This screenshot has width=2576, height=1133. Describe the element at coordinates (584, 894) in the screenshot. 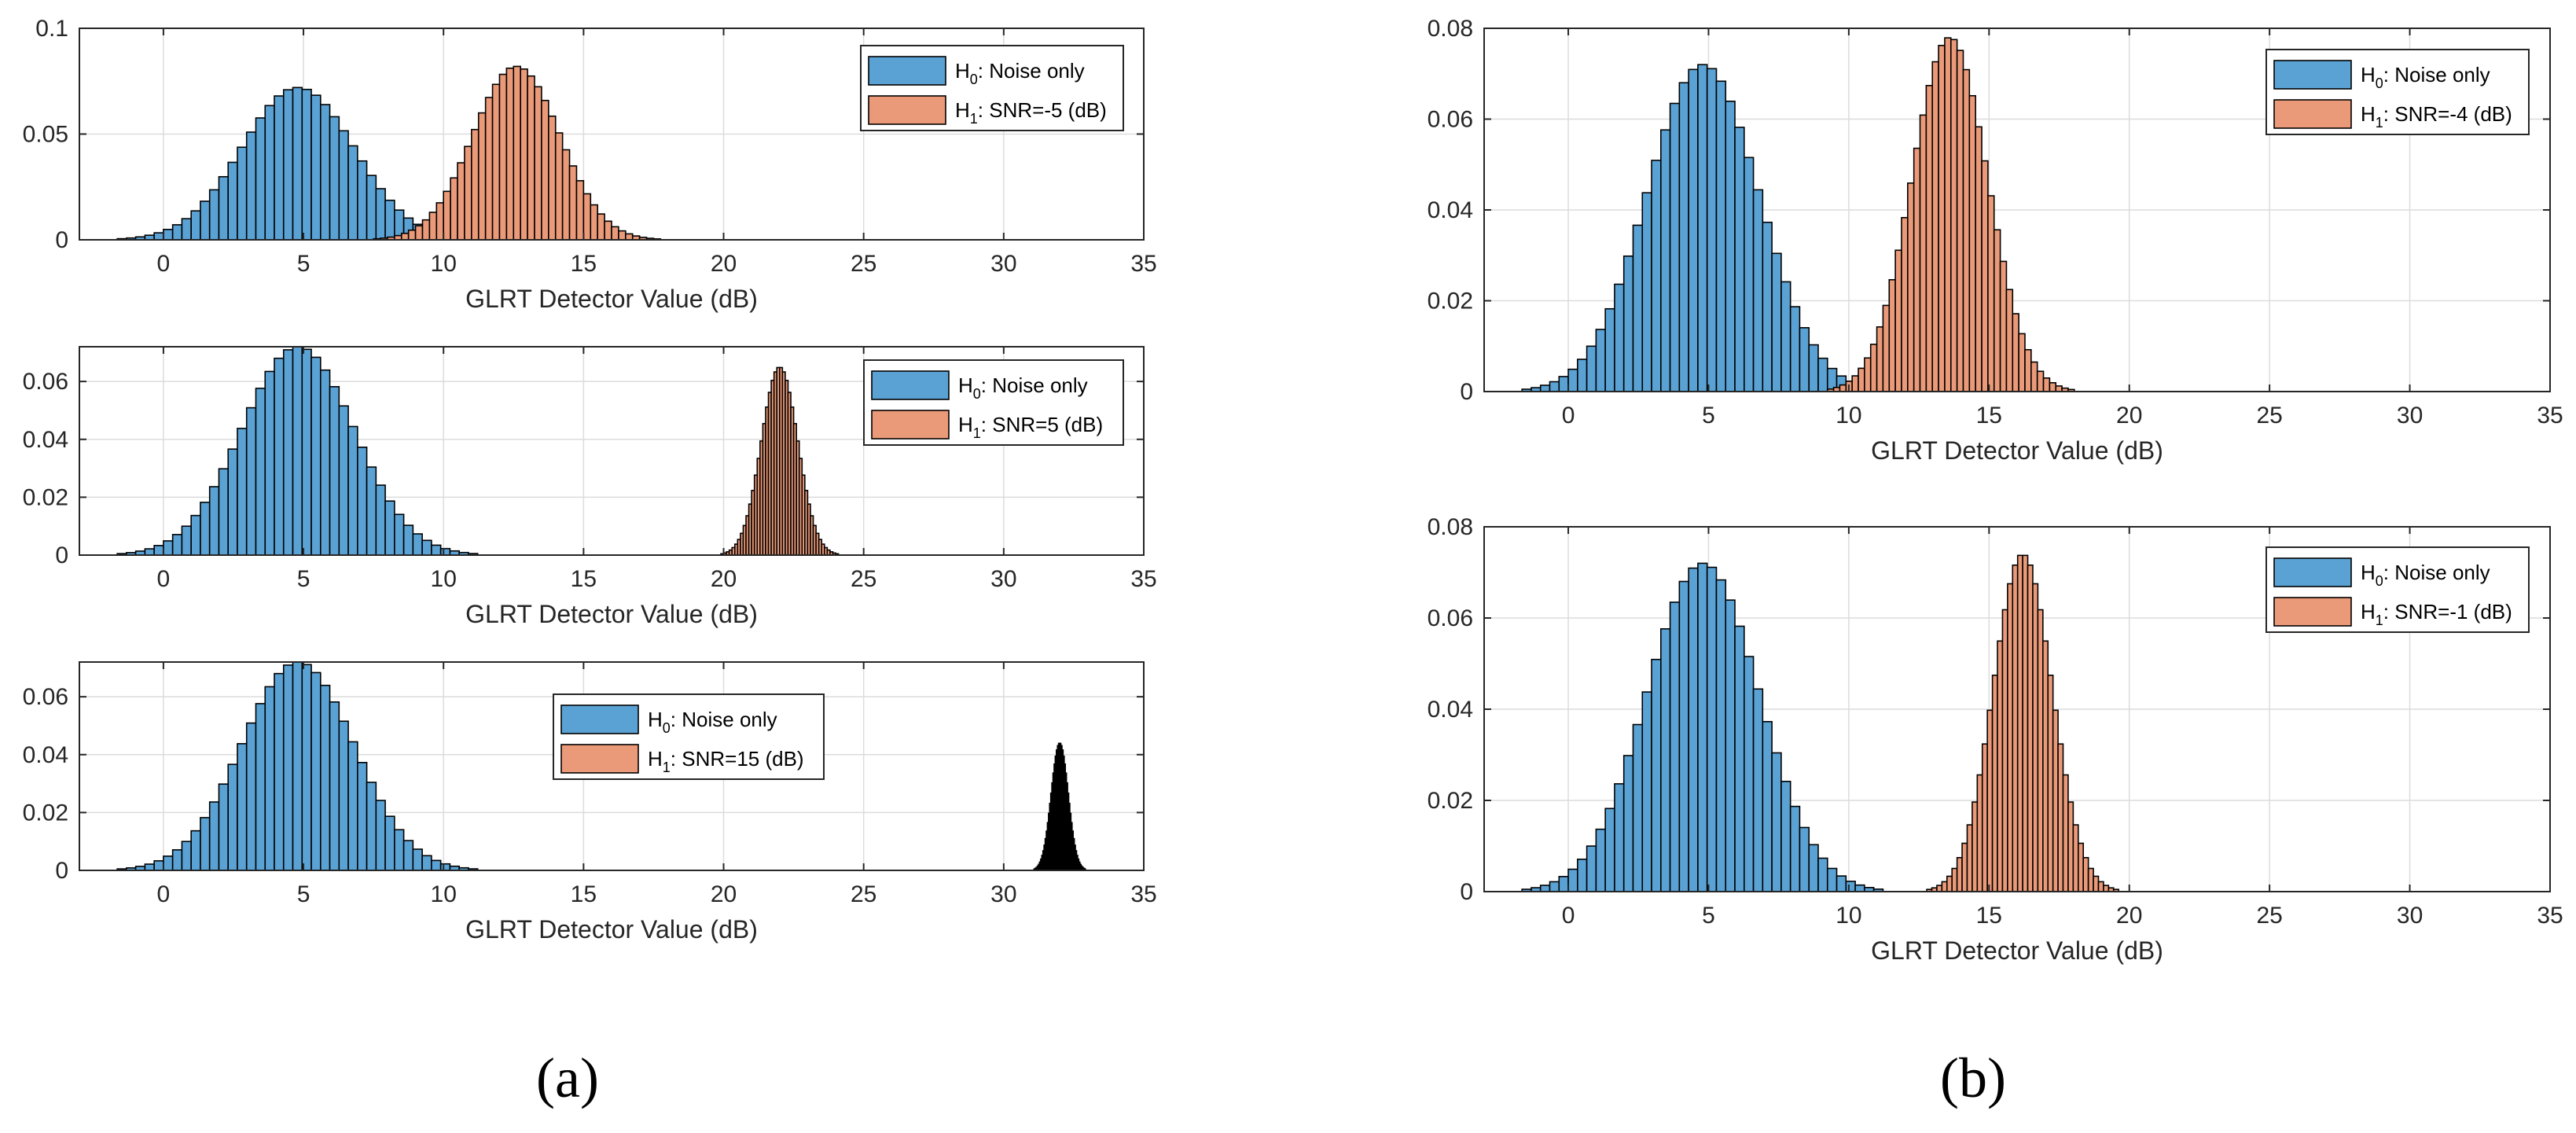

I see `x-tick-label: 15` at that location.